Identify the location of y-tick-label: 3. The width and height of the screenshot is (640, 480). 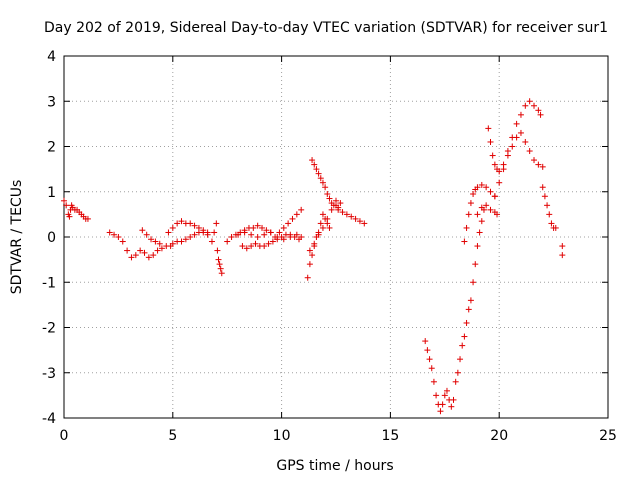
(51, 102).